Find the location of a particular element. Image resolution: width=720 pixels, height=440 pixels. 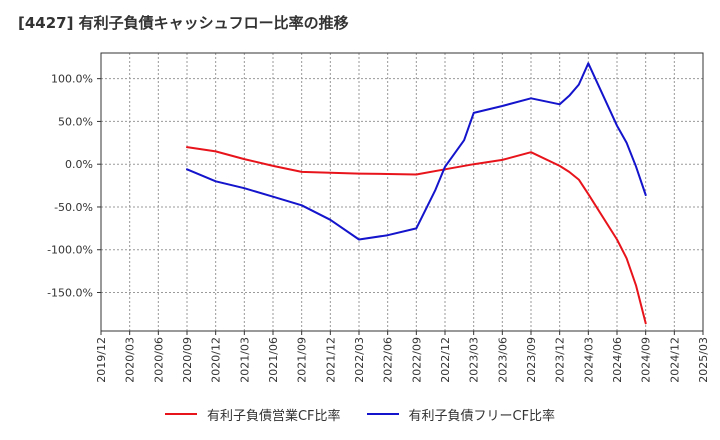

y-tick-label: 100.0% is located at coordinates (72, 79).